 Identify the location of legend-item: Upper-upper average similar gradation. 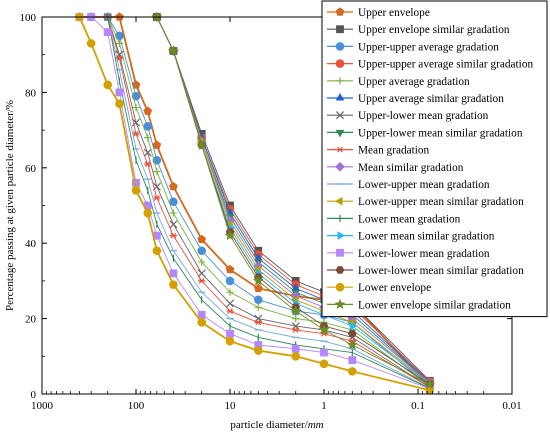
(430, 65).